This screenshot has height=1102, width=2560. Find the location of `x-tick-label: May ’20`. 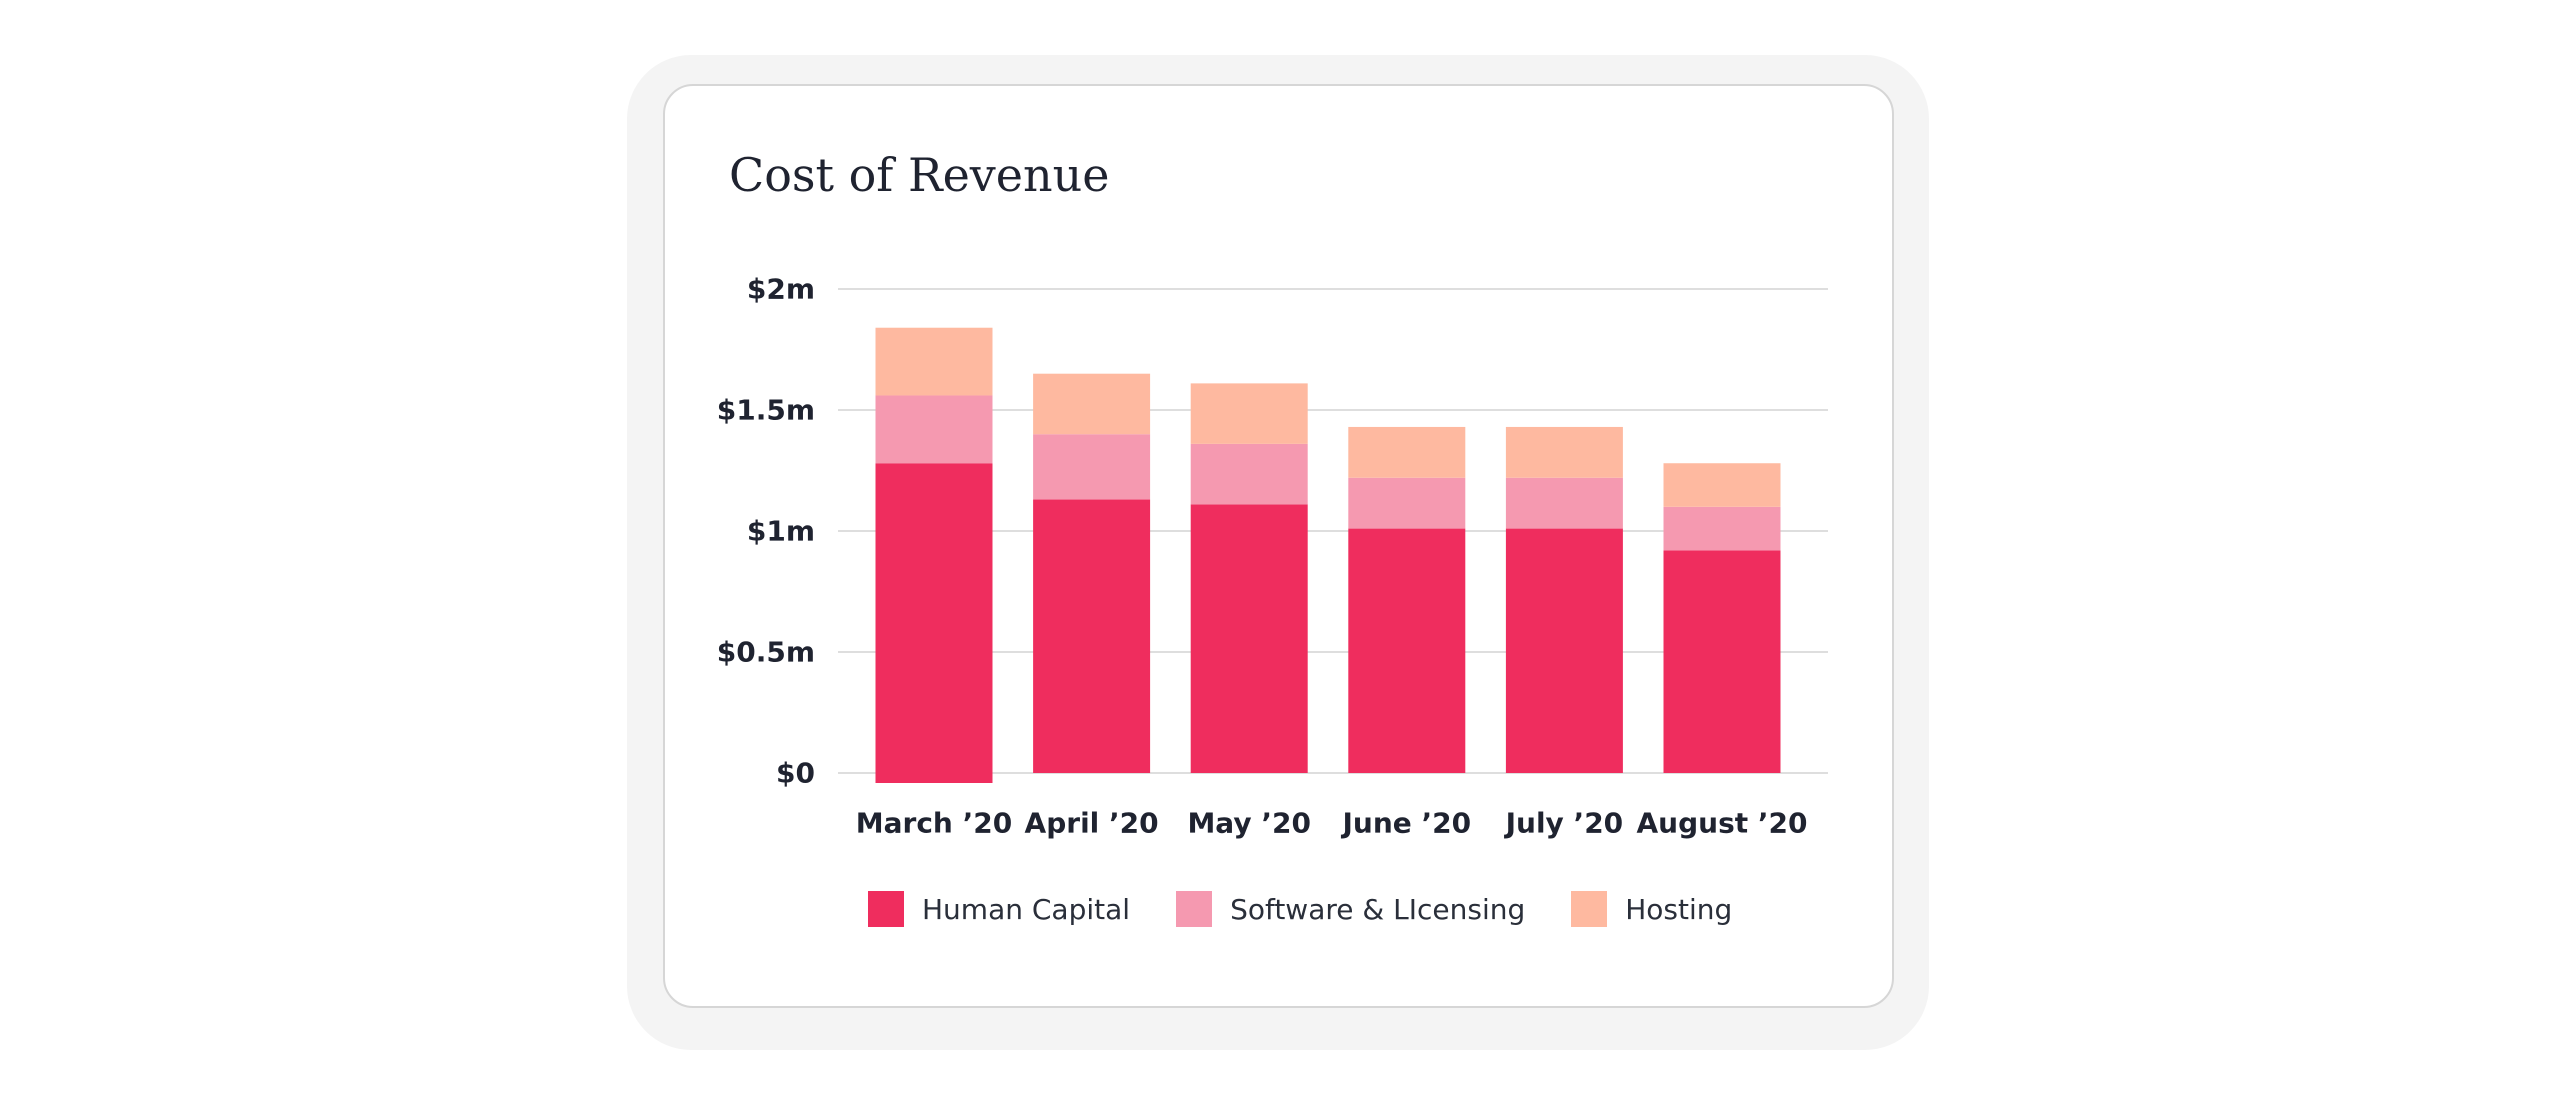

x-tick-label: May ’20 is located at coordinates (1249, 823).